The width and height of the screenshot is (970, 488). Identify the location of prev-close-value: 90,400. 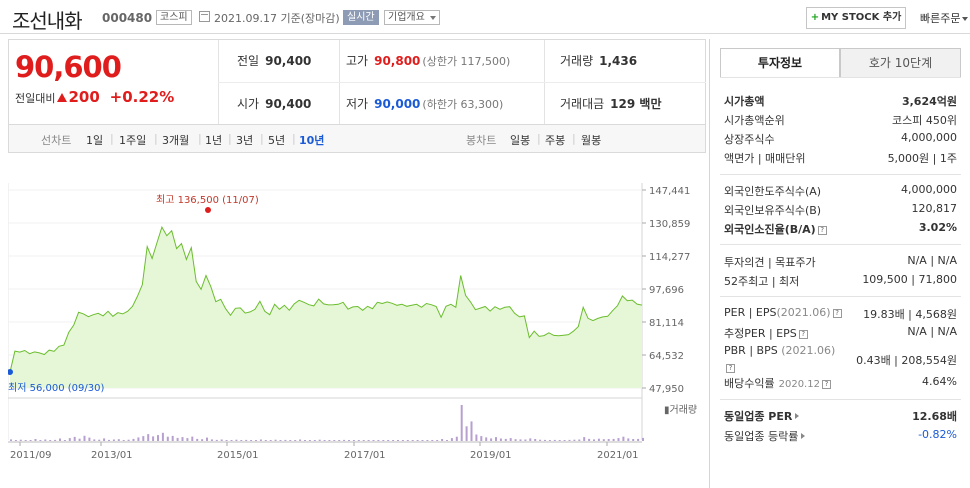
(288, 61).